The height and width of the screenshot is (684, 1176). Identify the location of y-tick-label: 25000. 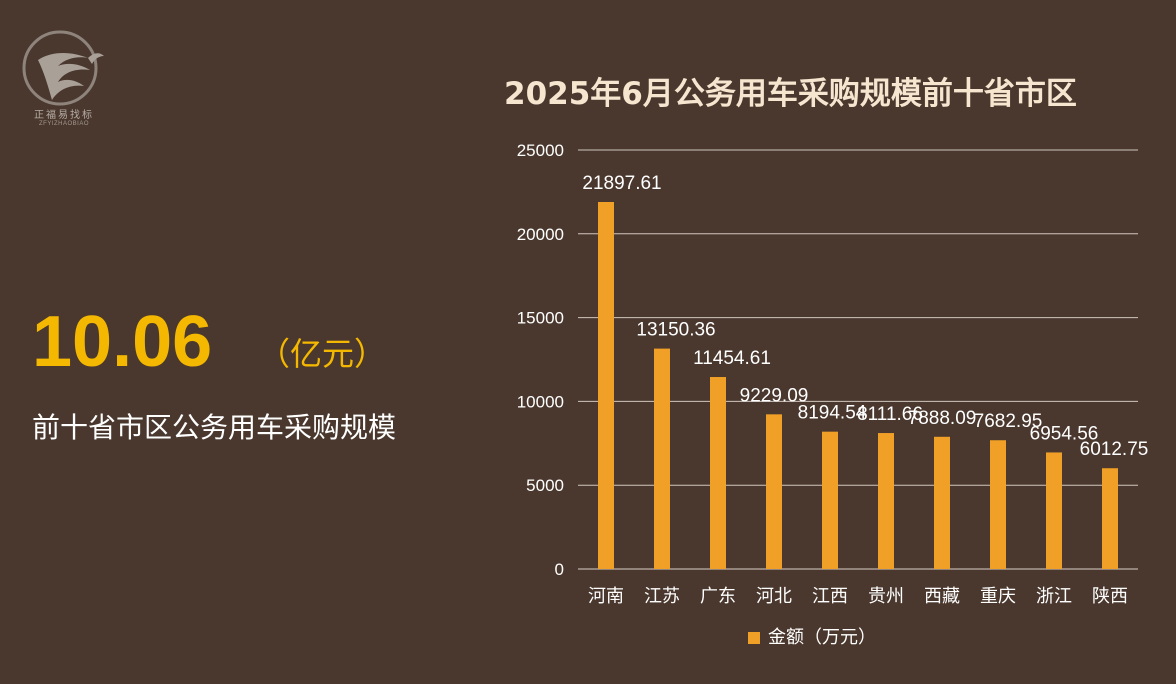
(540, 150).